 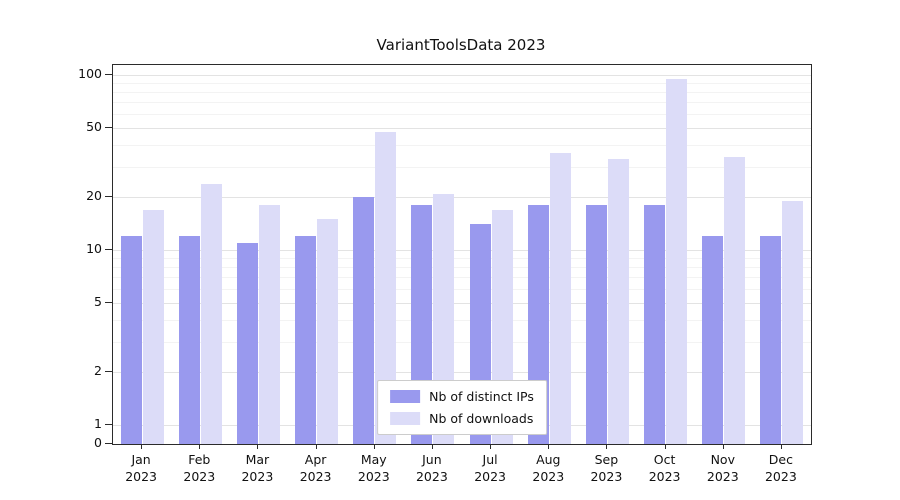 I want to click on bar-downloads-may, so click(x=386, y=288).